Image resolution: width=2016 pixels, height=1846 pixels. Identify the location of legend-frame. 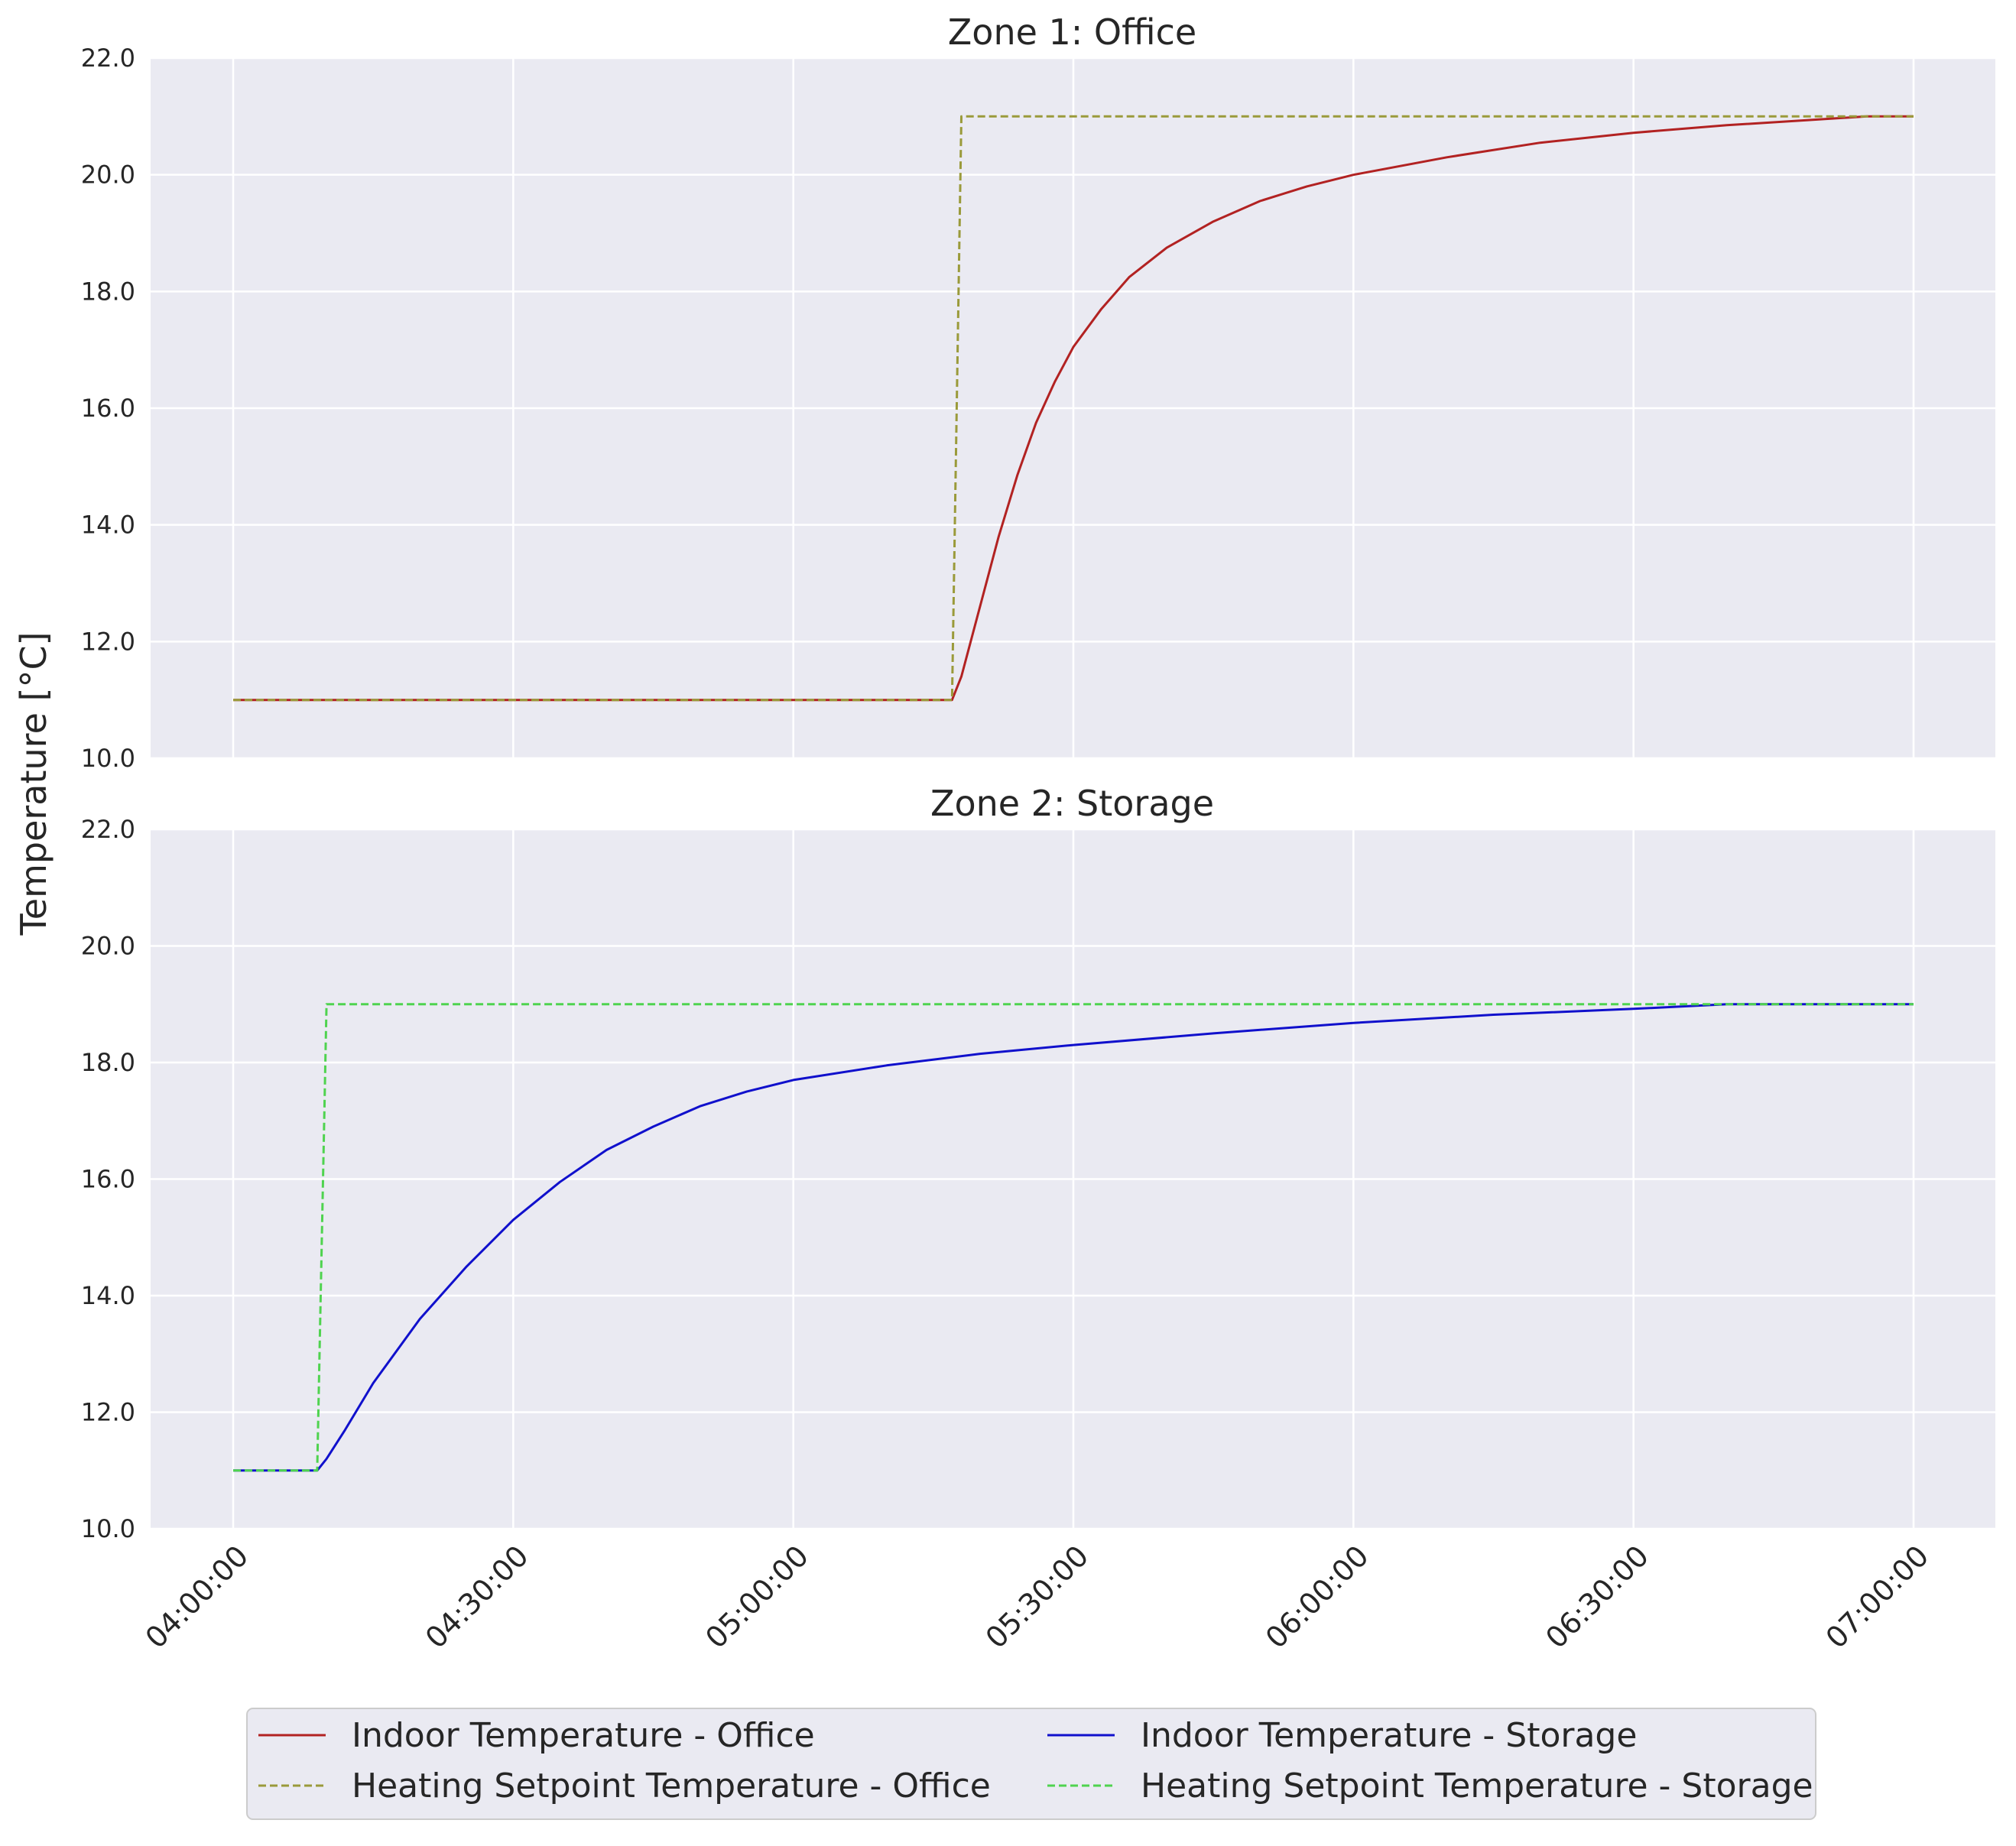
(1031, 1764).